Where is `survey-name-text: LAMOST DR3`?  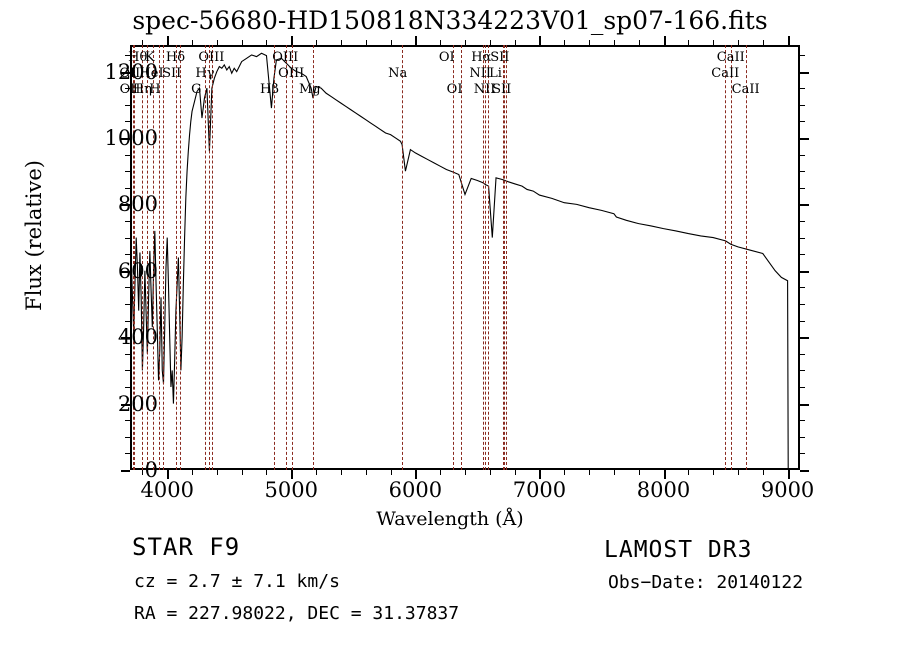
survey-name-text: LAMOST DR3 is located at coordinates (678, 550).